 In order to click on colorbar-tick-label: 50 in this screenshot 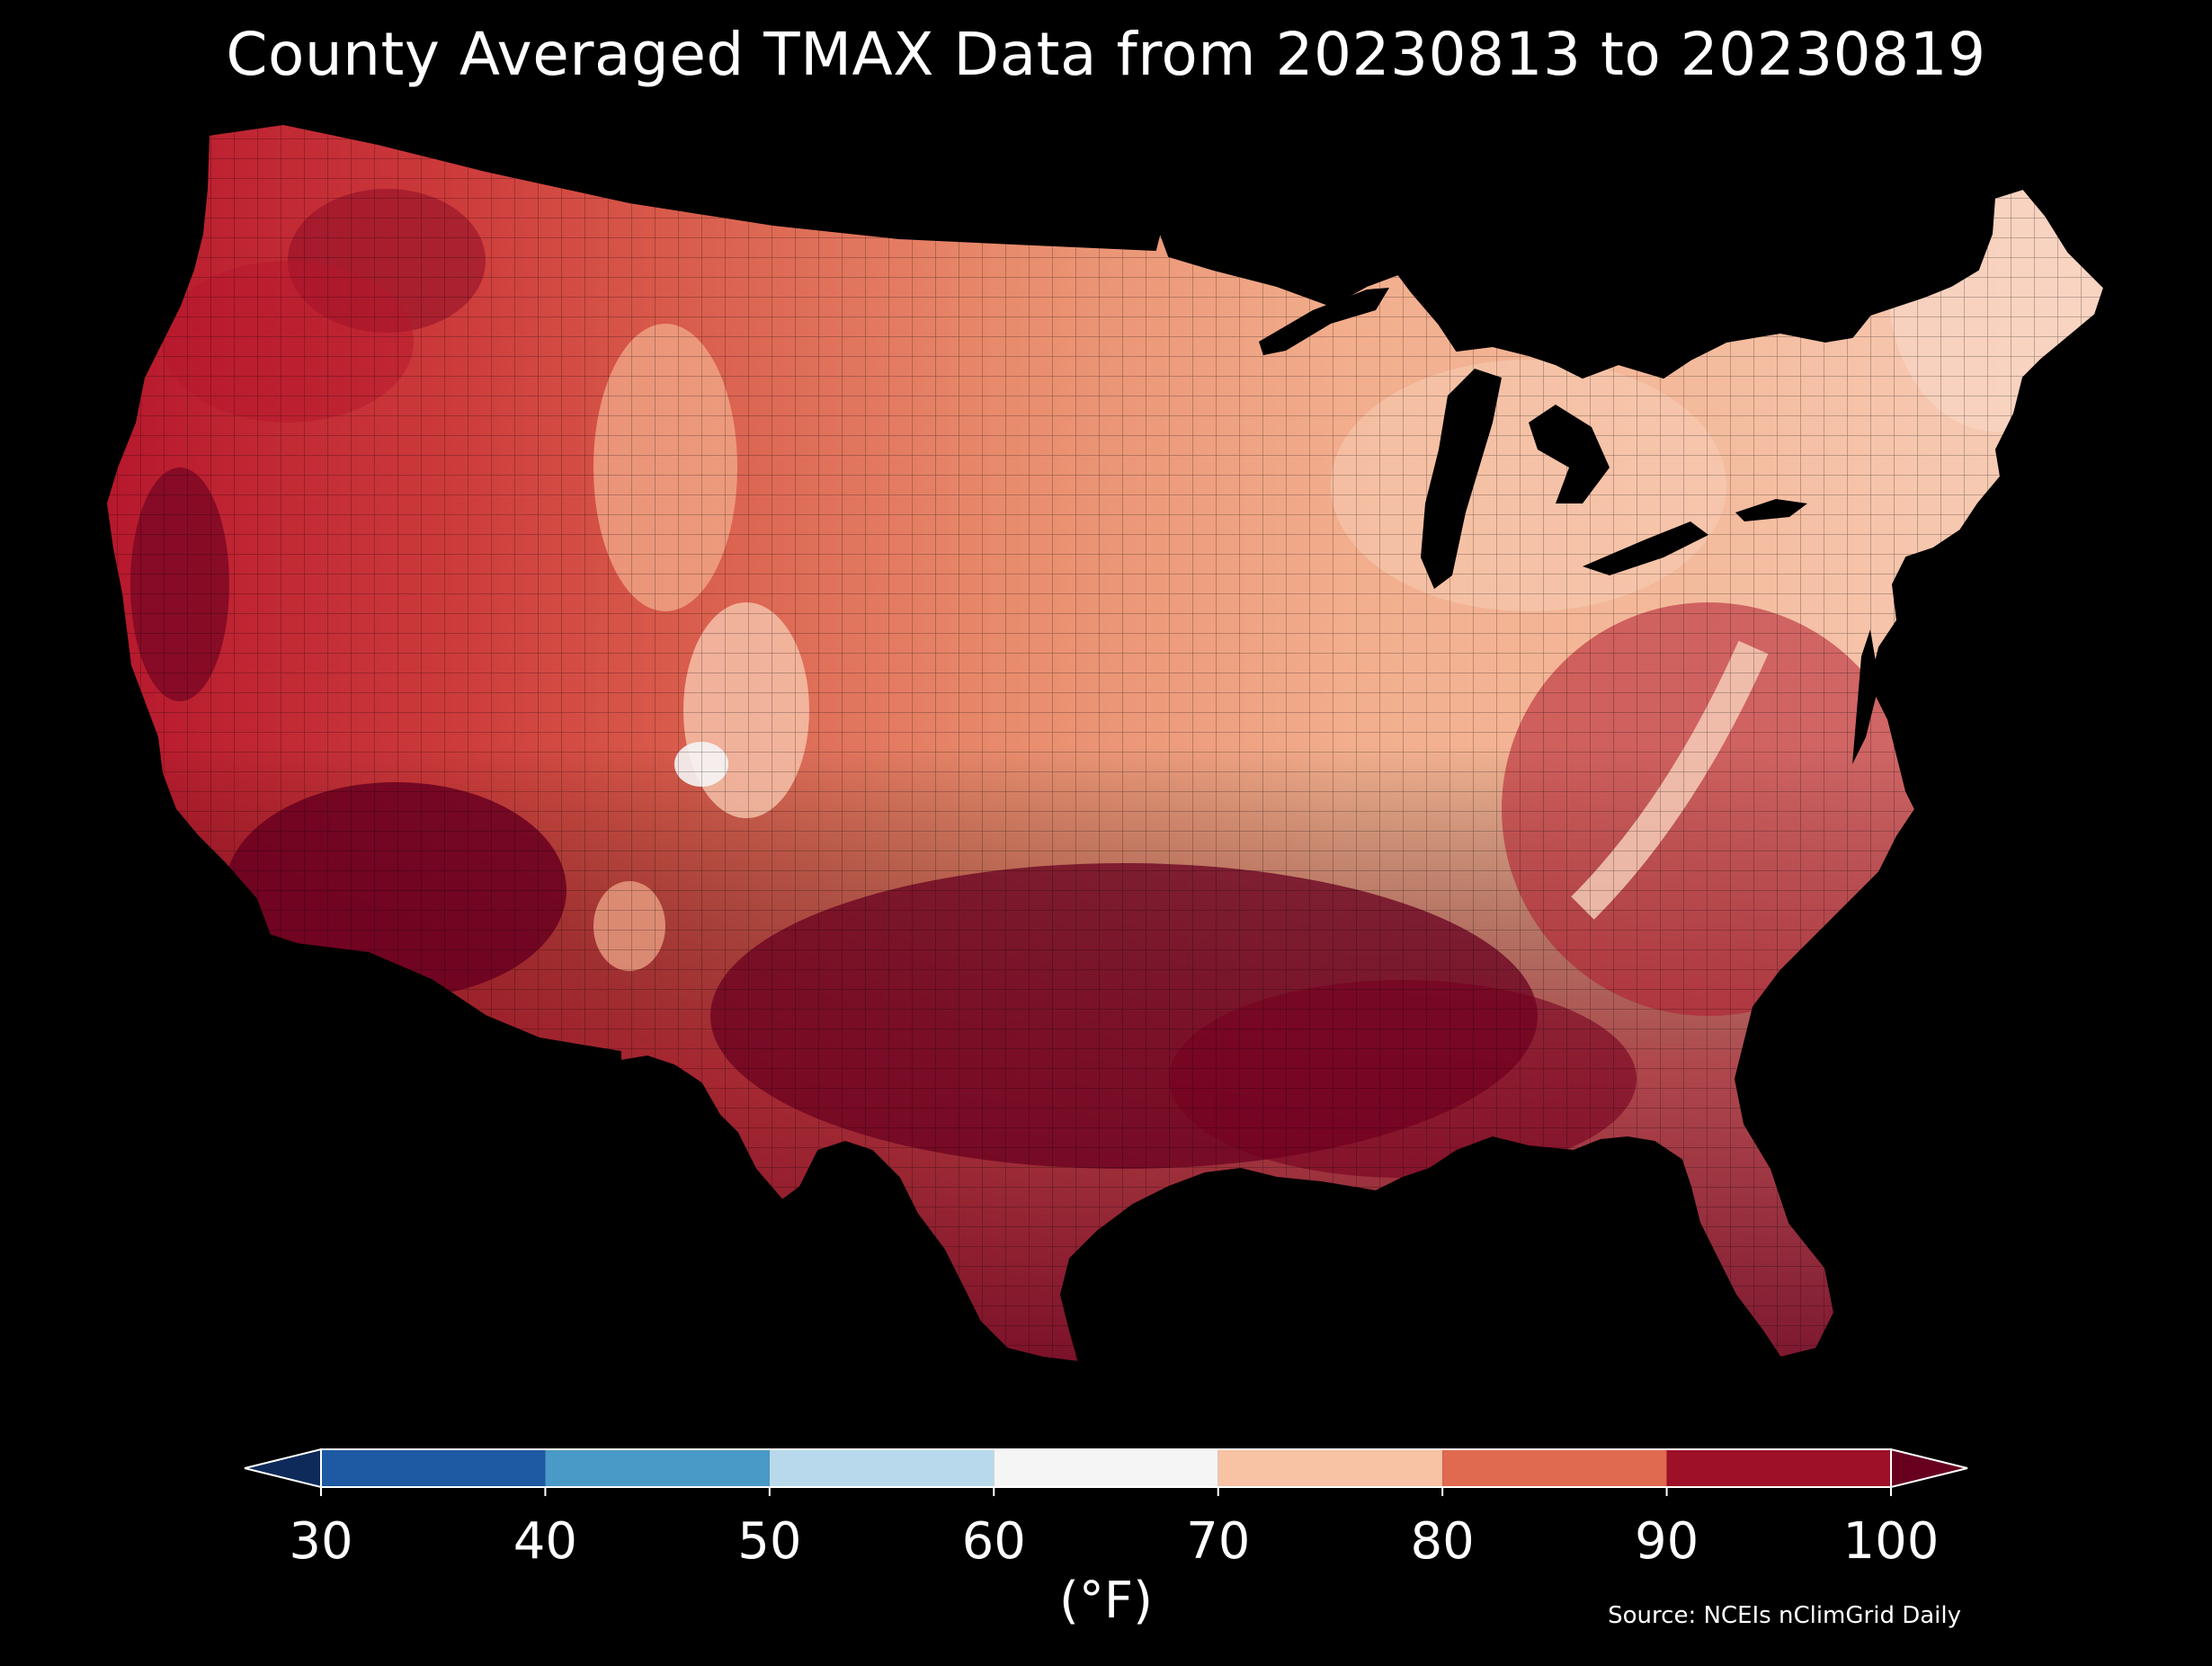, I will do `click(769, 1542)`.